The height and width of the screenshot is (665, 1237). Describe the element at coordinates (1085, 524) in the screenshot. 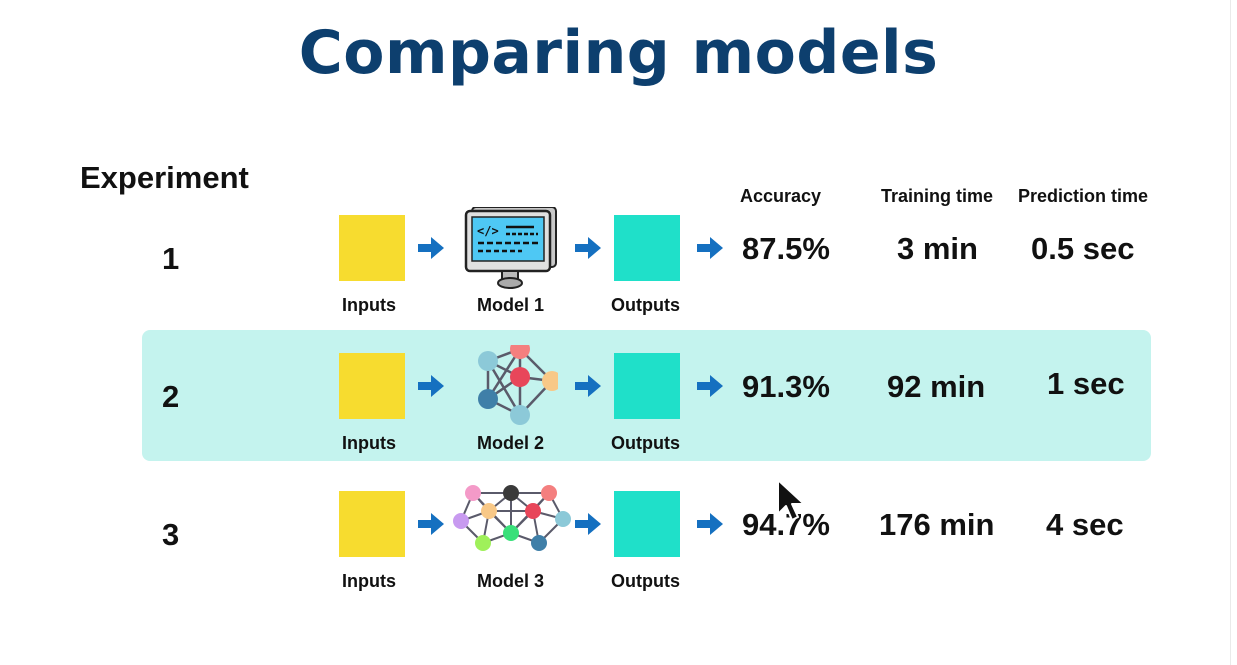

I see `prediction-time-value: 4 sec` at that location.